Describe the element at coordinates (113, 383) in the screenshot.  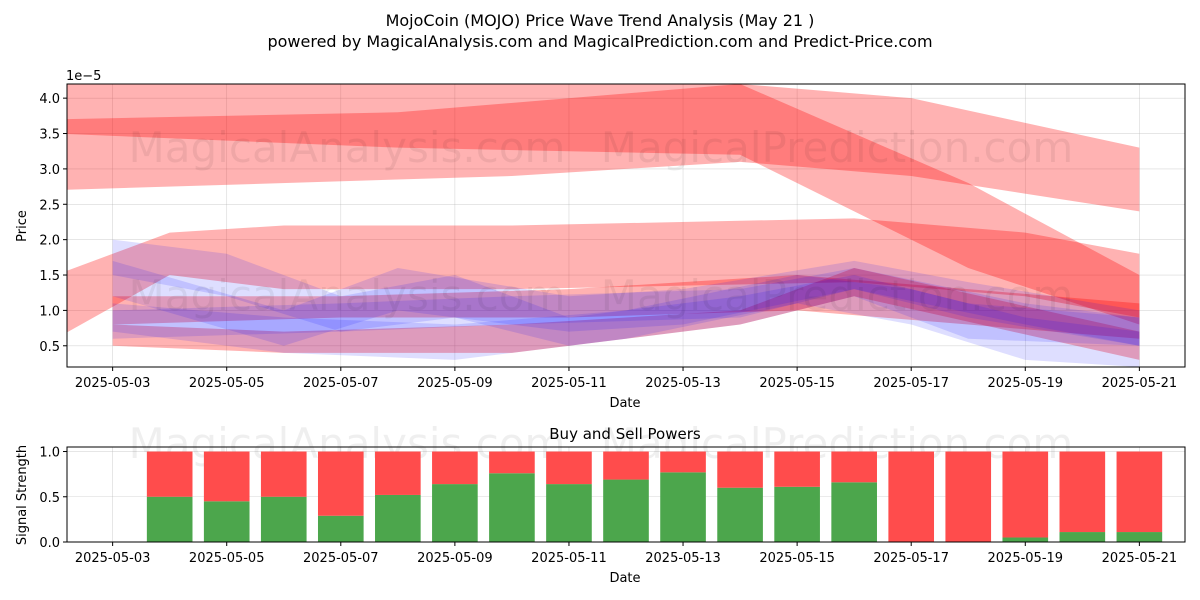
I see `top-x-tick-label: 2025-05-03` at that location.